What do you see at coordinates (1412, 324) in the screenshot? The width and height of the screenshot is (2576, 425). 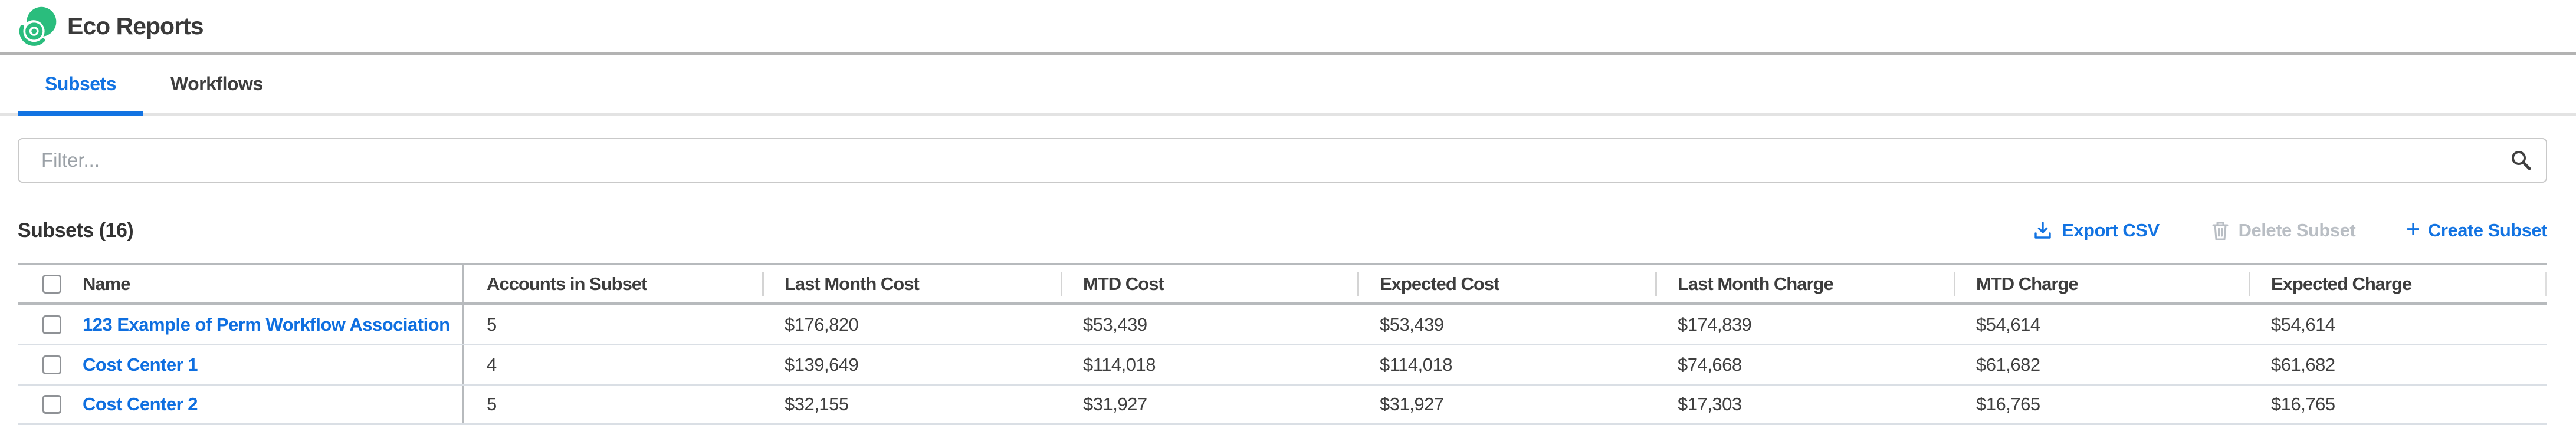 I see `expected-cost-value: $53,439` at bounding box center [1412, 324].